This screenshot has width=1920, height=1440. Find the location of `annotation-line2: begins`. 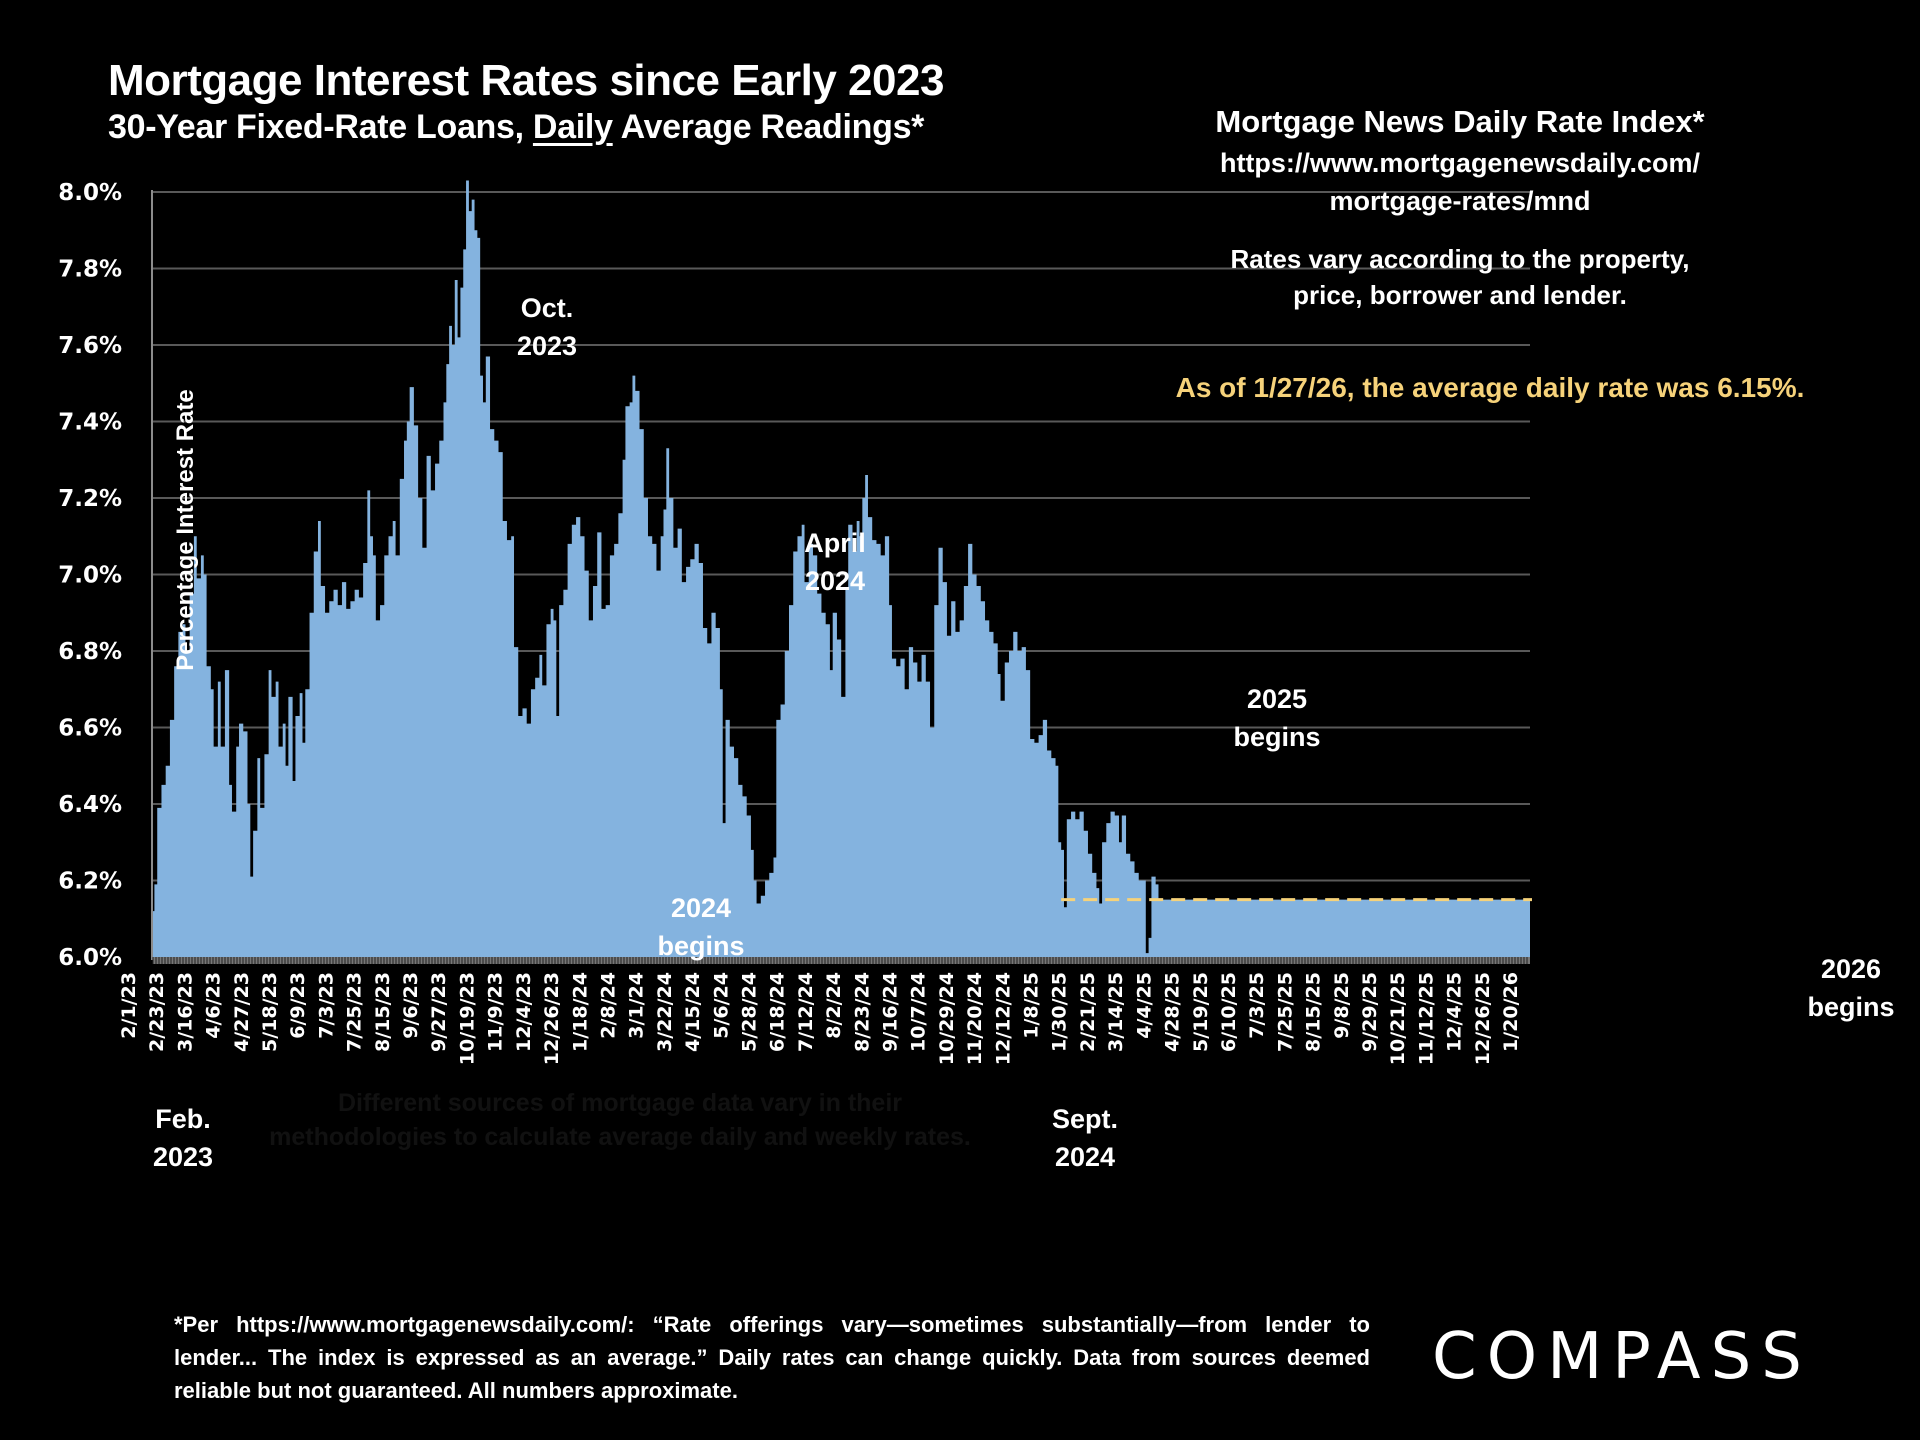

annotation-line2: begins is located at coordinates (700, 946).